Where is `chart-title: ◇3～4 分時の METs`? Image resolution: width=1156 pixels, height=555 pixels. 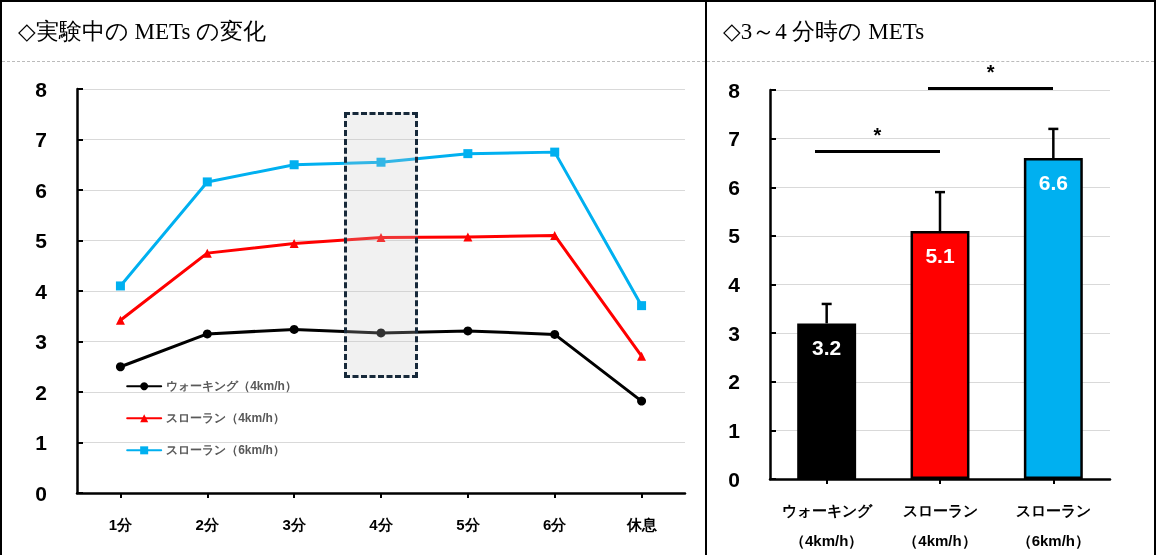
chart-title: ◇3～4 分時の METs is located at coordinates (930, 32).